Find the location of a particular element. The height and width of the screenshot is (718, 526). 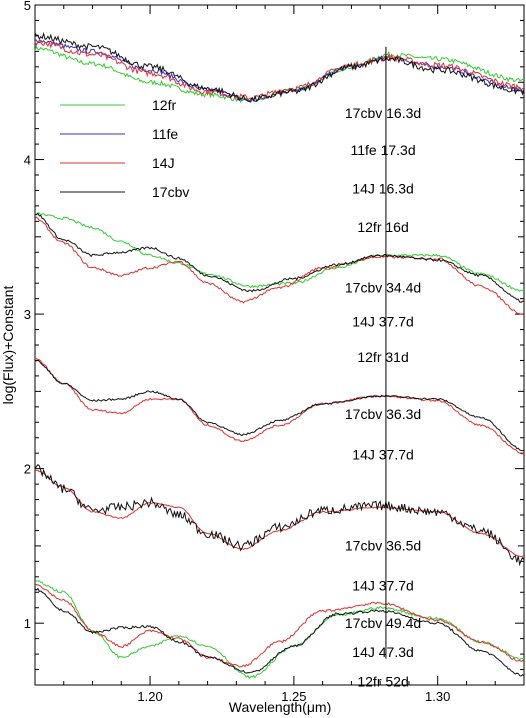

spectrum-epoch-annotation: 14J 47.3d is located at coordinates (383, 652).